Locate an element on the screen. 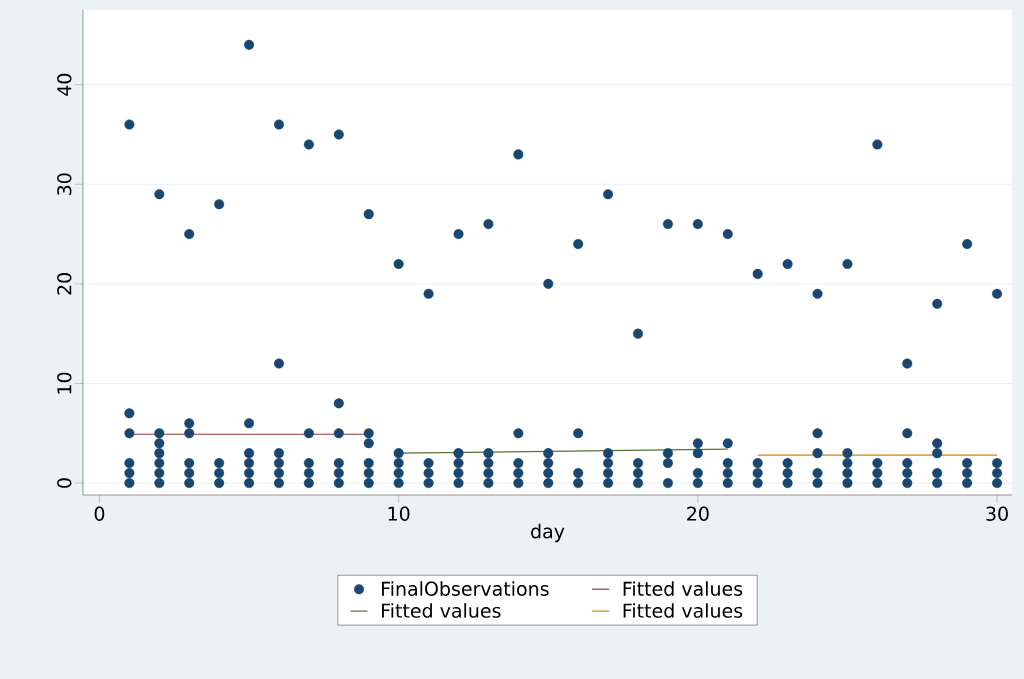  x-tick-label: 0 is located at coordinates (99, 513).